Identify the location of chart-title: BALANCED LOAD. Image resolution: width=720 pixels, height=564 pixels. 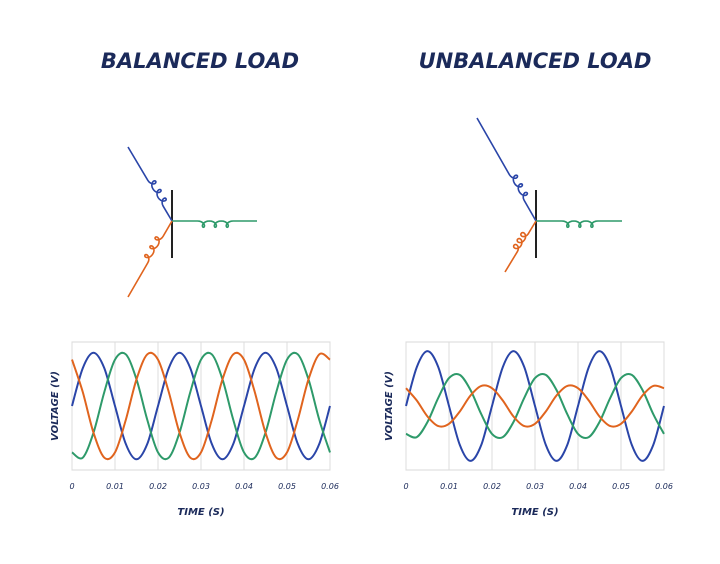
(200, 61).